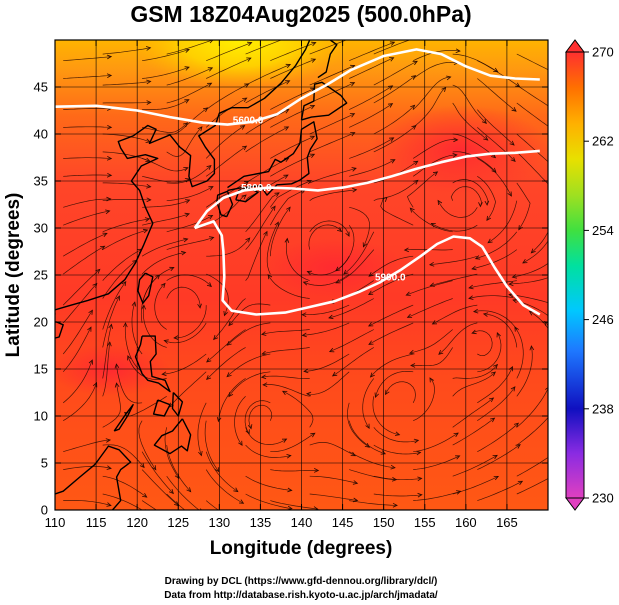 Image resolution: width=619 pixels, height=605 pixels. Describe the element at coordinates (44, 510) in the screenshot. I see `y-tick-label: 0` at that location.